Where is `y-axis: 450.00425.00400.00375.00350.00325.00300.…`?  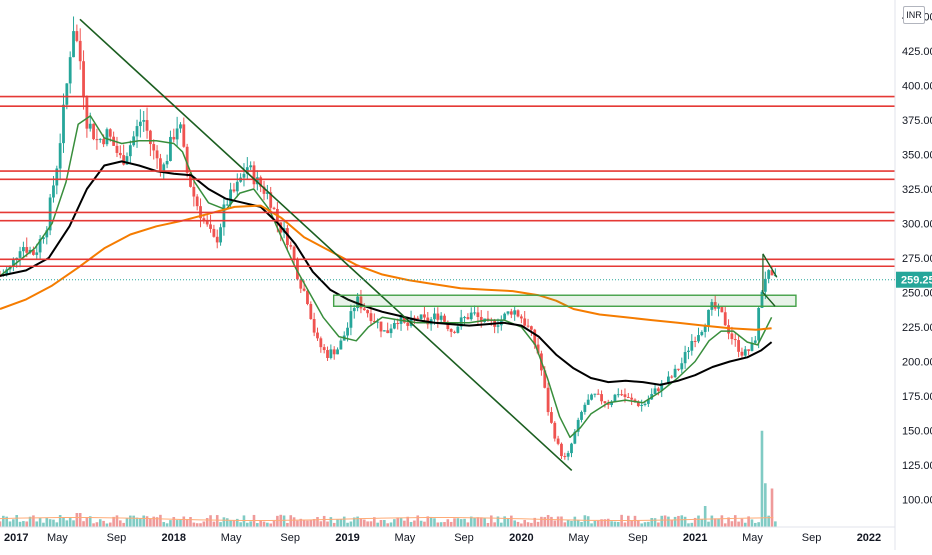 y-axis: 450.00425.00400.00375.00350.00325.00300.… is located at coordinates (917, 259).